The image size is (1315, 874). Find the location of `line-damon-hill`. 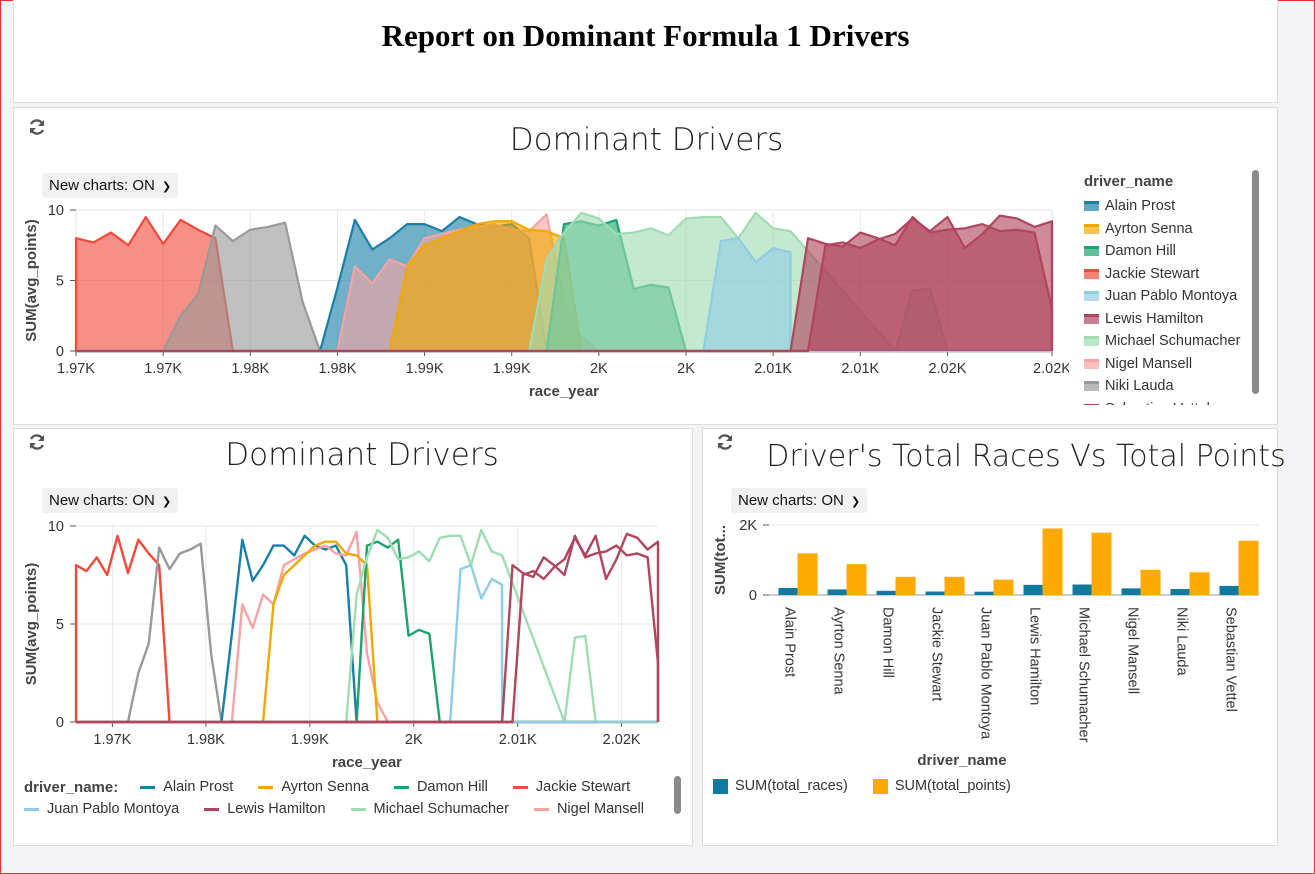

line-damon-hill is located at coordinates (367, 631).